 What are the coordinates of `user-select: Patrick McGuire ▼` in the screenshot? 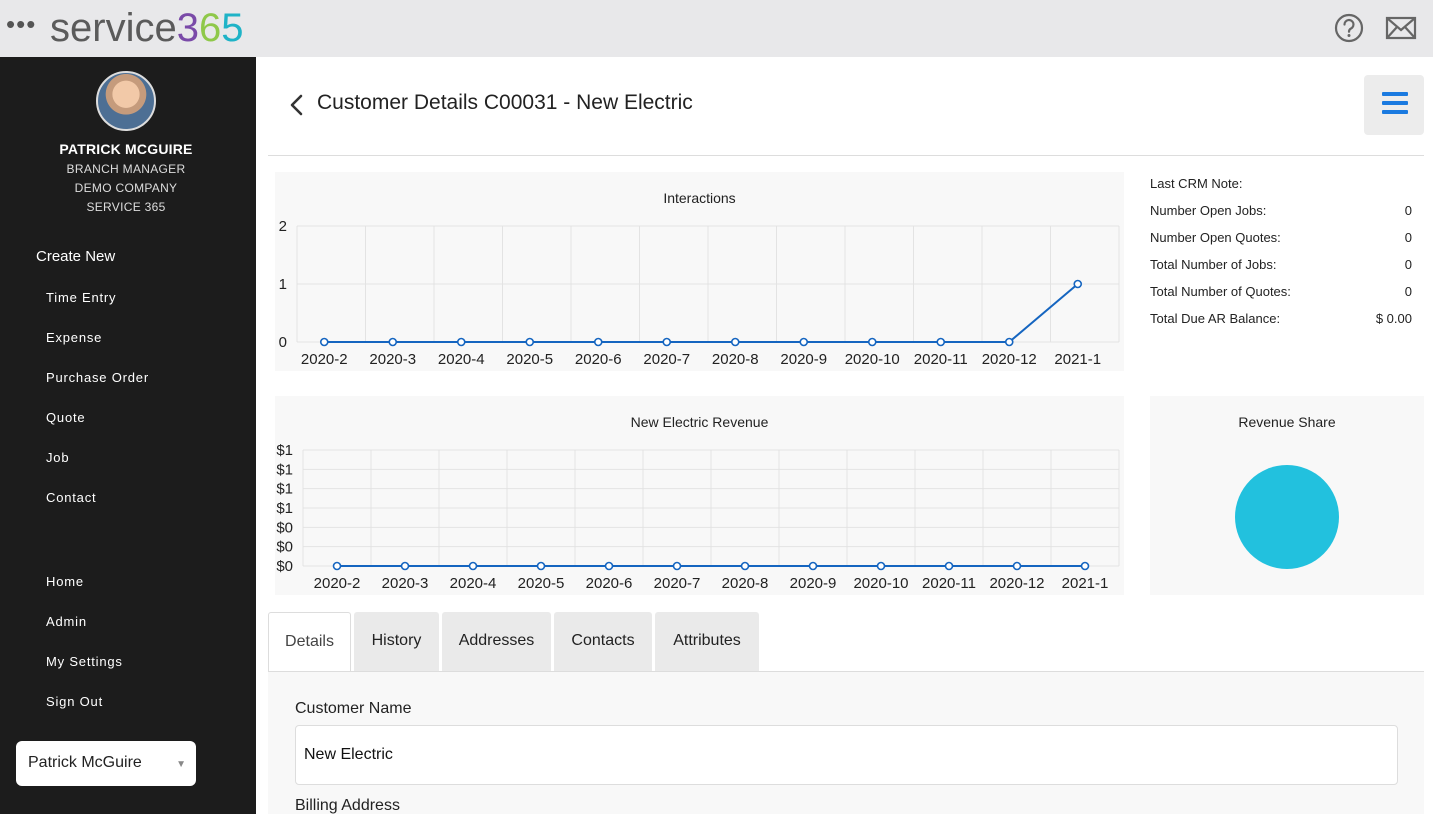 It's located at (106, 763).